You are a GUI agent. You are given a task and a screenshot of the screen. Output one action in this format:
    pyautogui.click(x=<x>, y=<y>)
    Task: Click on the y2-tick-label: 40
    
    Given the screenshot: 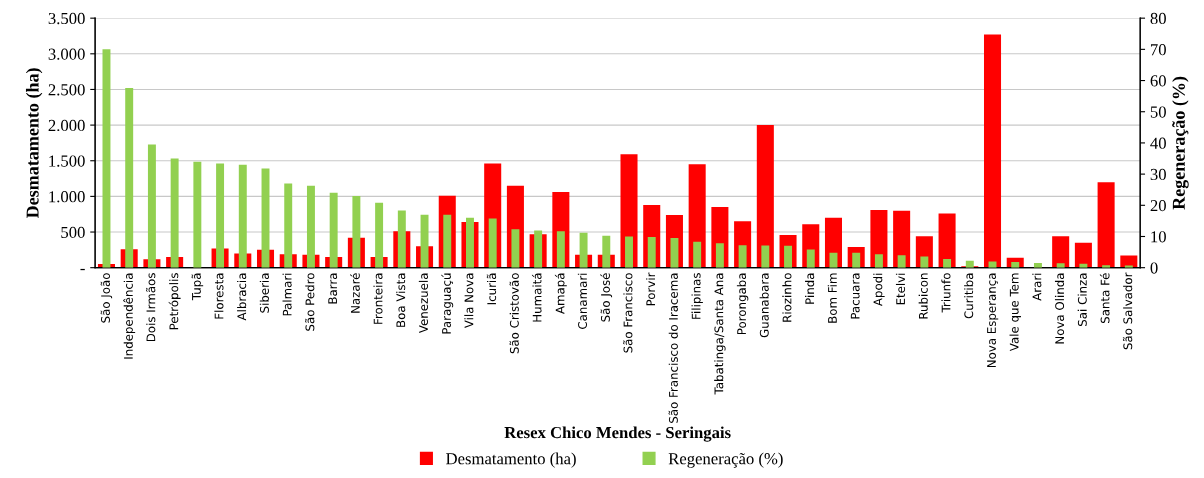 What is the action you would take?
    pyautogui.click(x=1158, y=143)
    